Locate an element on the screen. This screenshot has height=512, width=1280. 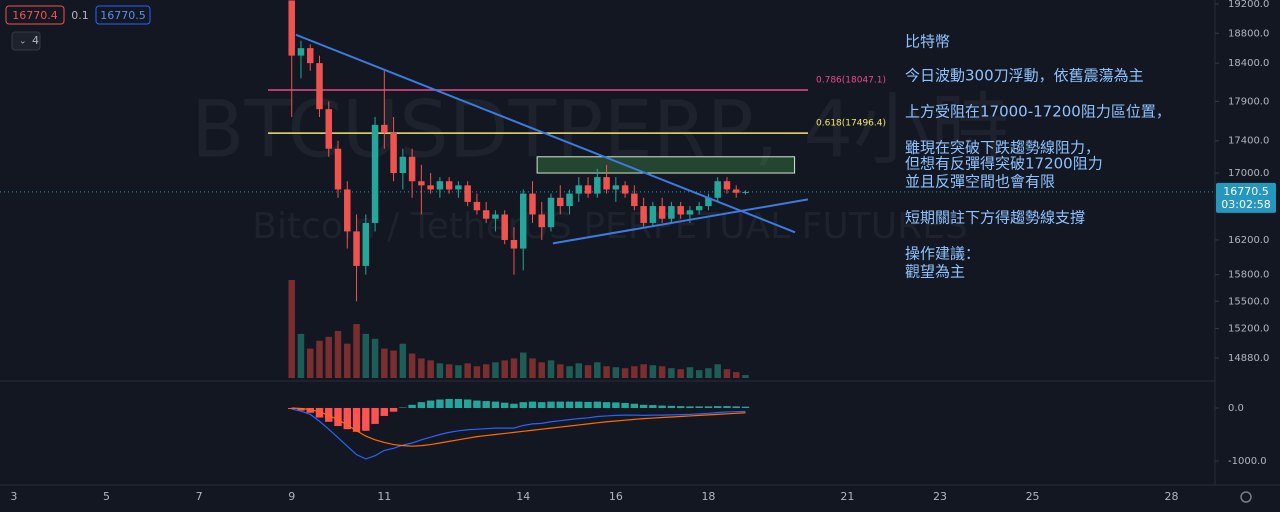
x-tick-label: 14 is located at coordinates (523, 496).